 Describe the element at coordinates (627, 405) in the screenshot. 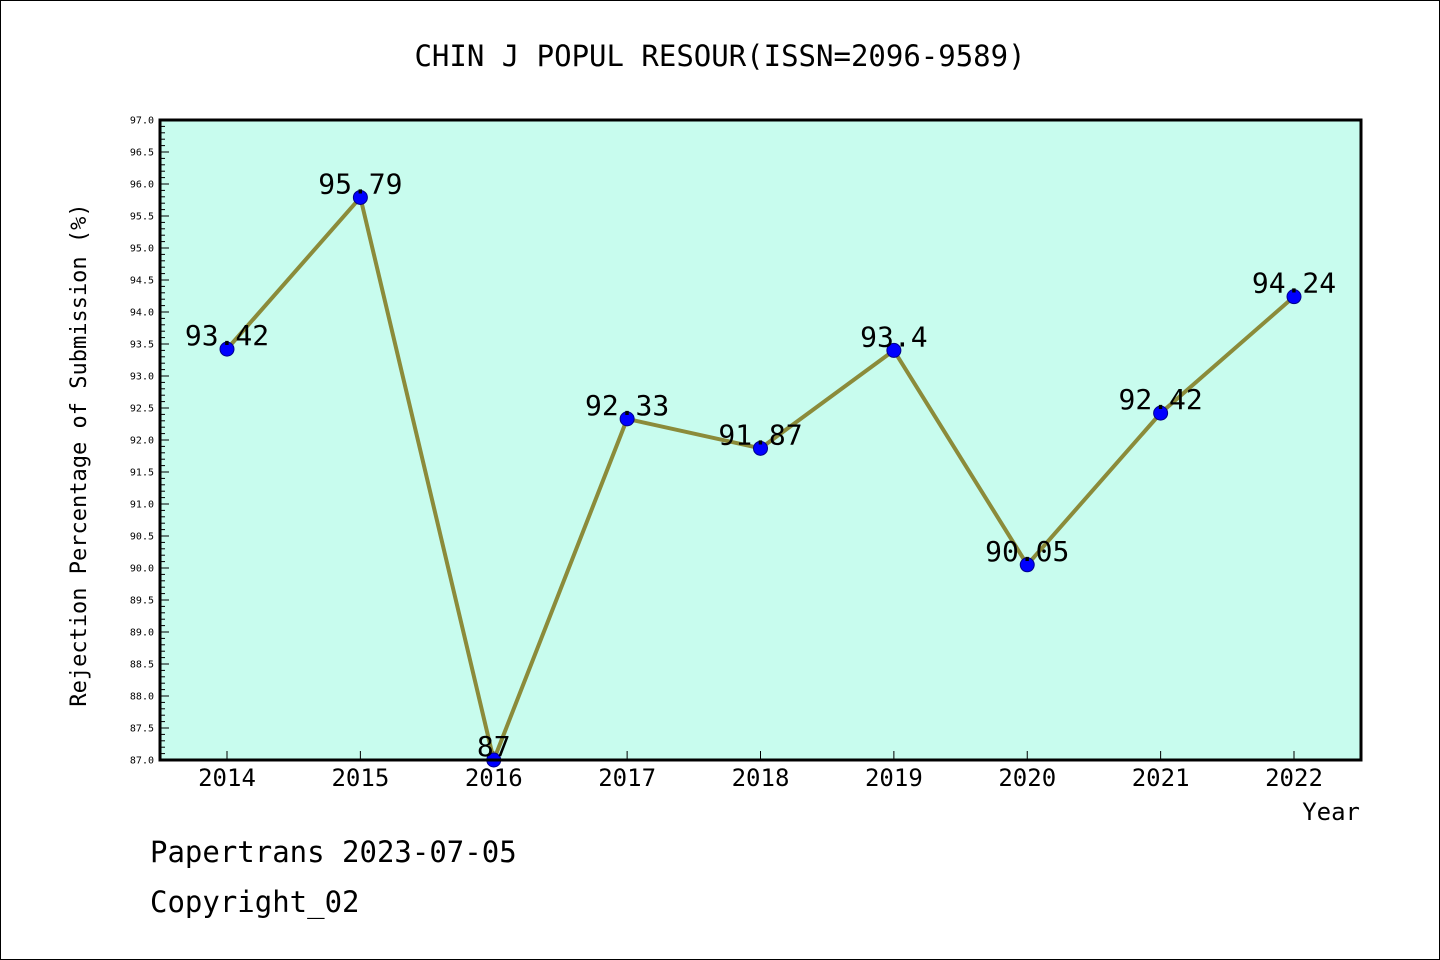

I see `data-label: 92.33` at that location.